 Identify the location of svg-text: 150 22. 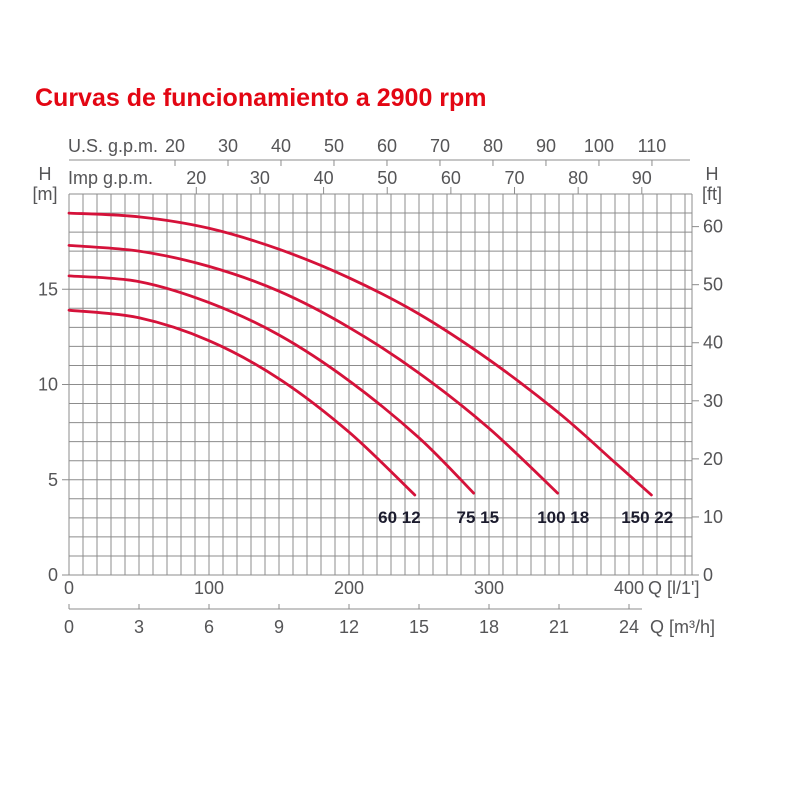
(647, 517).